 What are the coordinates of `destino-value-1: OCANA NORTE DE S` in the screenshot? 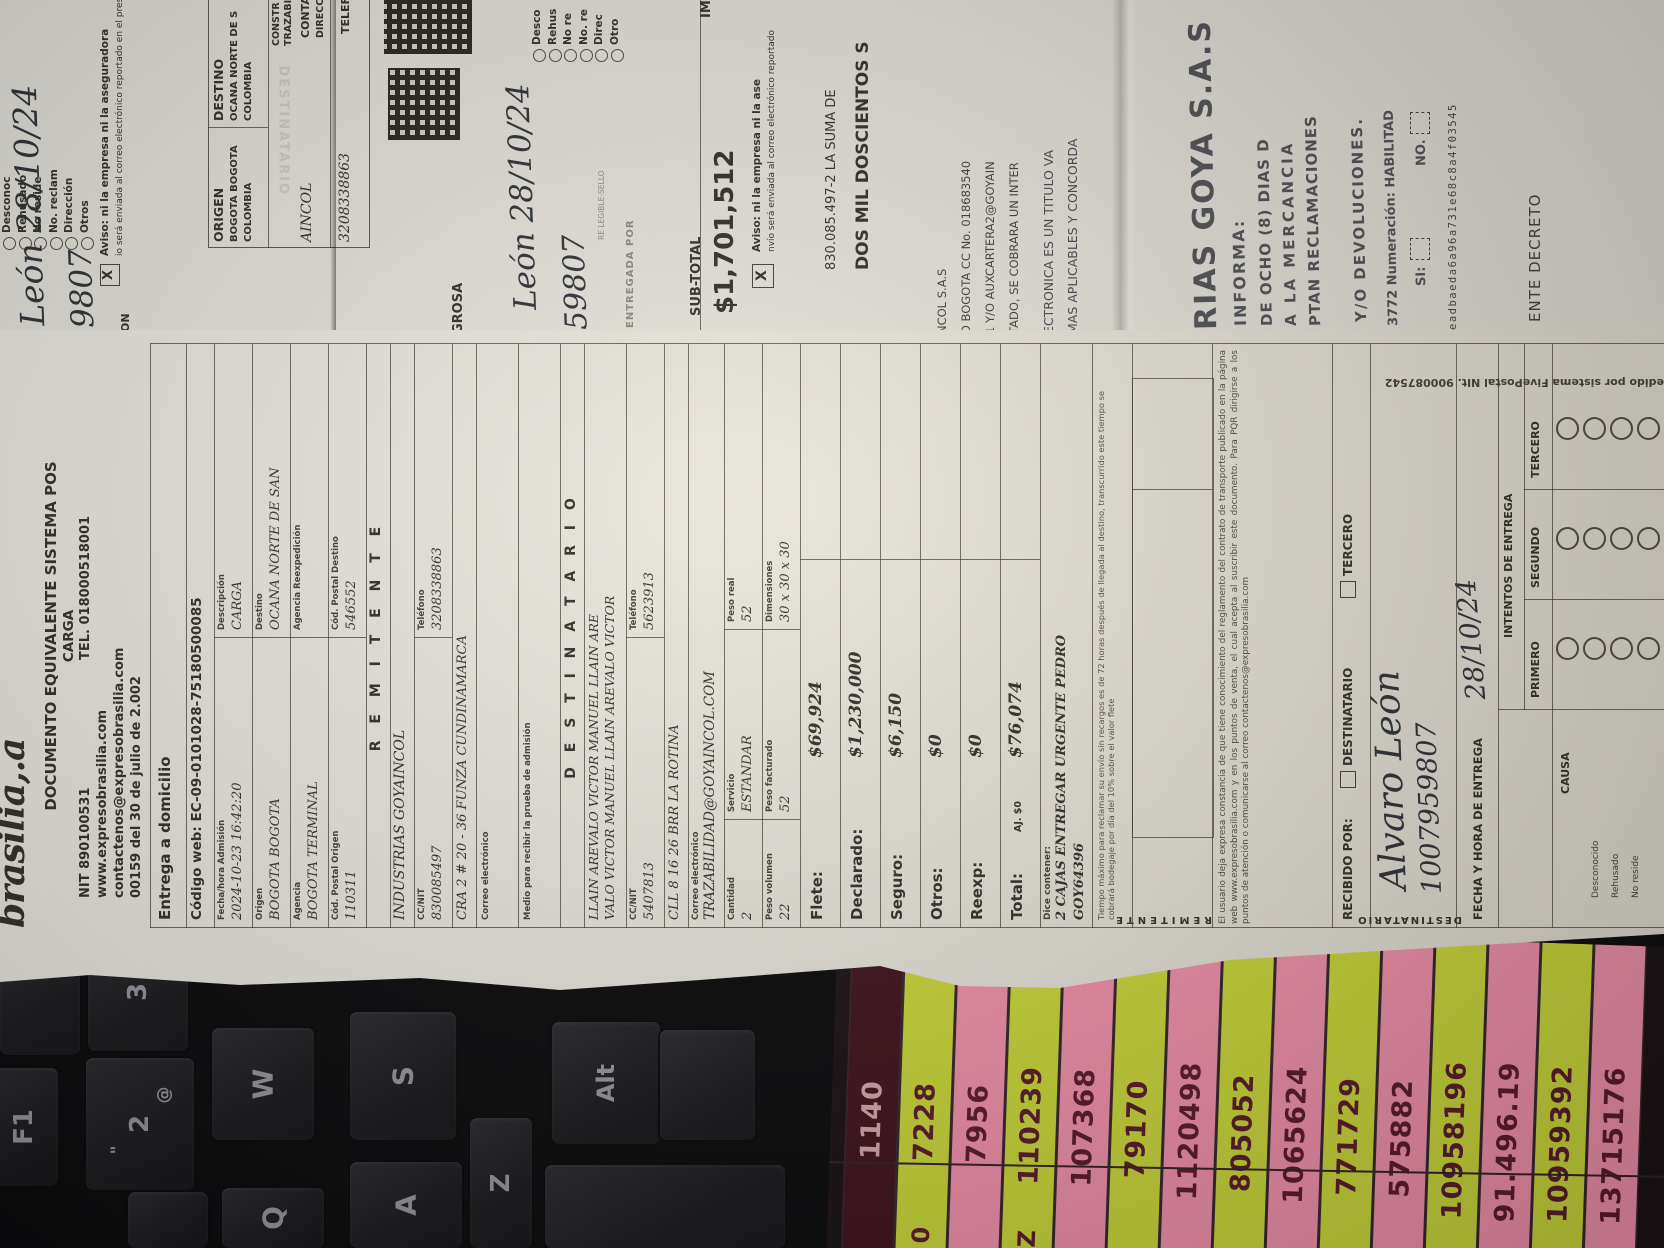 It's located at (234, 65).